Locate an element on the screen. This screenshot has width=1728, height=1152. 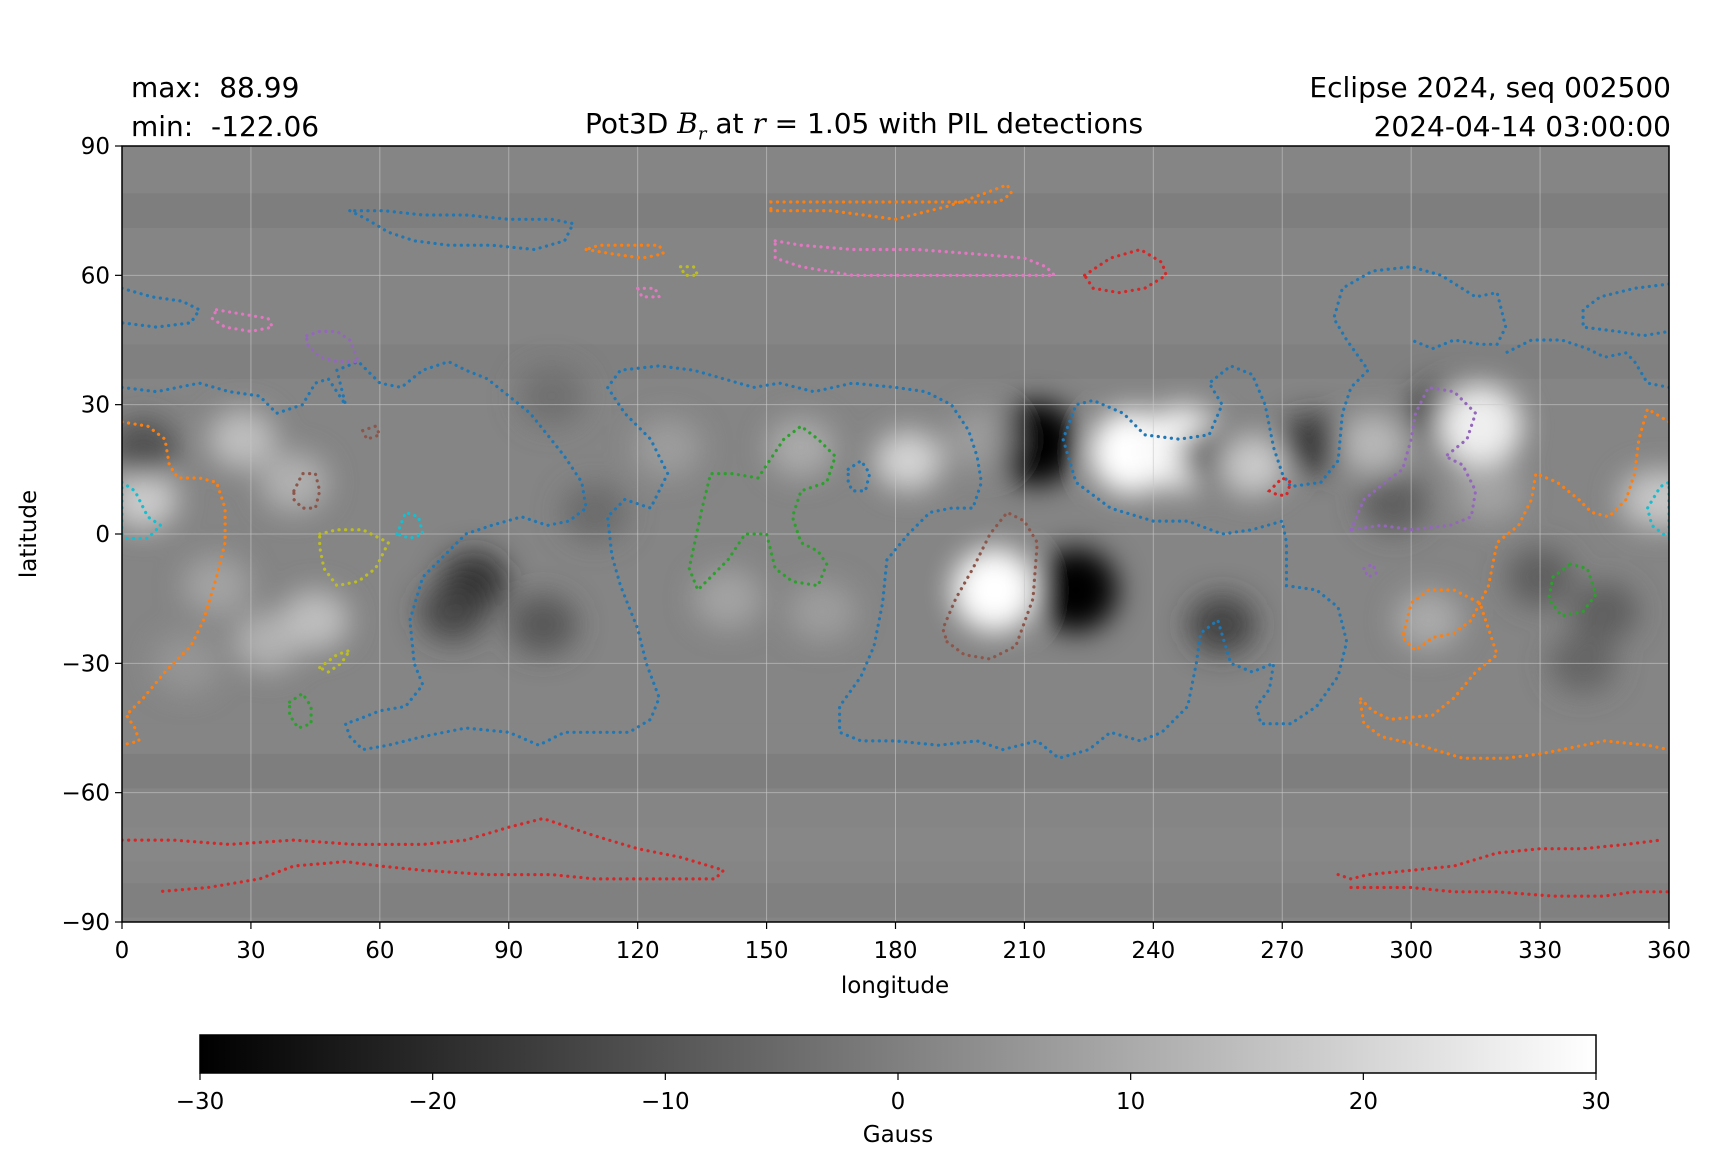
colorbar-tick-label: −20 is located at coordinates (432, 1102).